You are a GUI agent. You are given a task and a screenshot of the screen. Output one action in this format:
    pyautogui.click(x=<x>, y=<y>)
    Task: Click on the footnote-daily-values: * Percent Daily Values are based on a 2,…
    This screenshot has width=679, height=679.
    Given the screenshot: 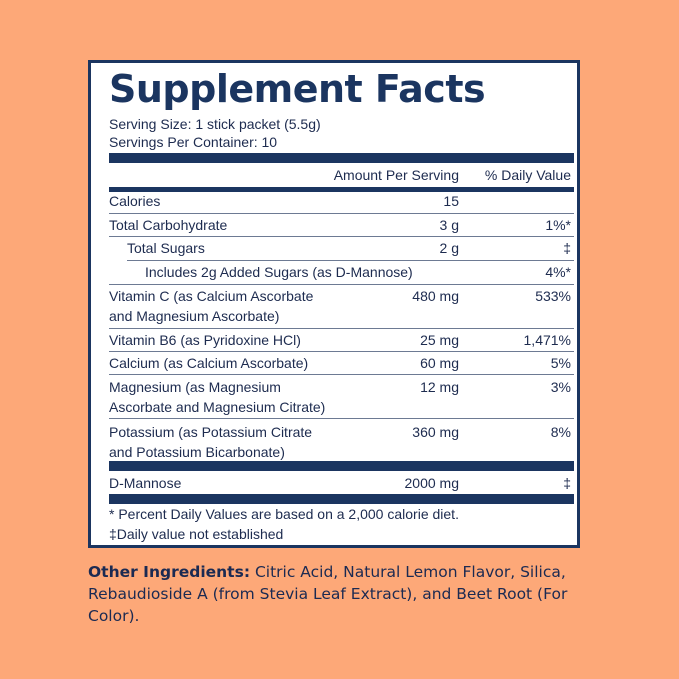 What is the action you would take?
    pyautogui.click(x=284, y=514)
    